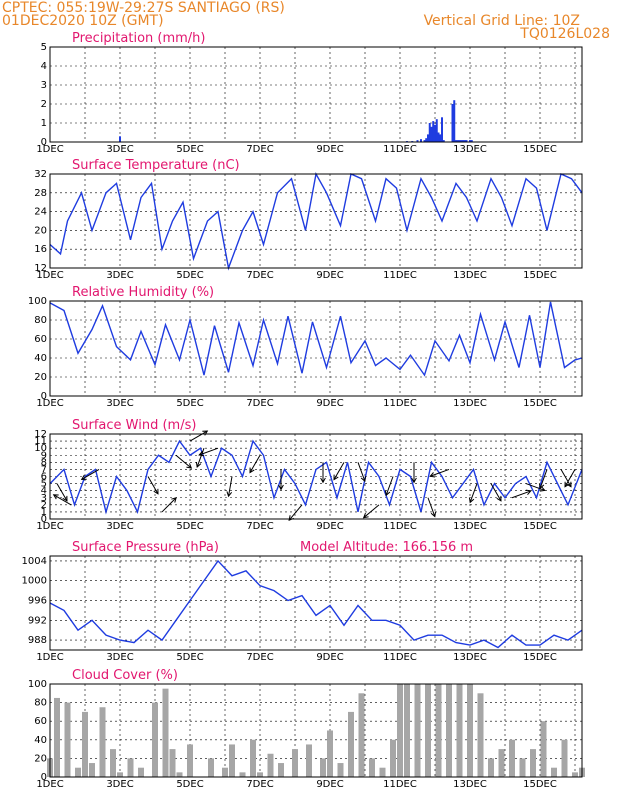  Describe the element at coordinates (40, 703) in the screenshot. I see `y-tick-label: 80` at that location.